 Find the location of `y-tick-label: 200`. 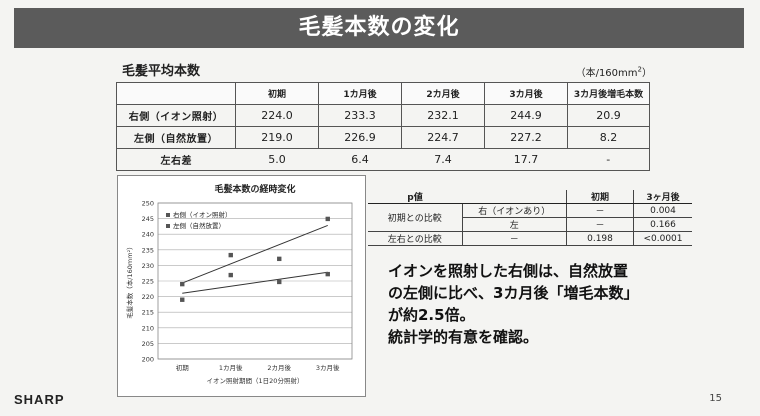

y-tick-label: 200 is located at coordinates (148, 360).